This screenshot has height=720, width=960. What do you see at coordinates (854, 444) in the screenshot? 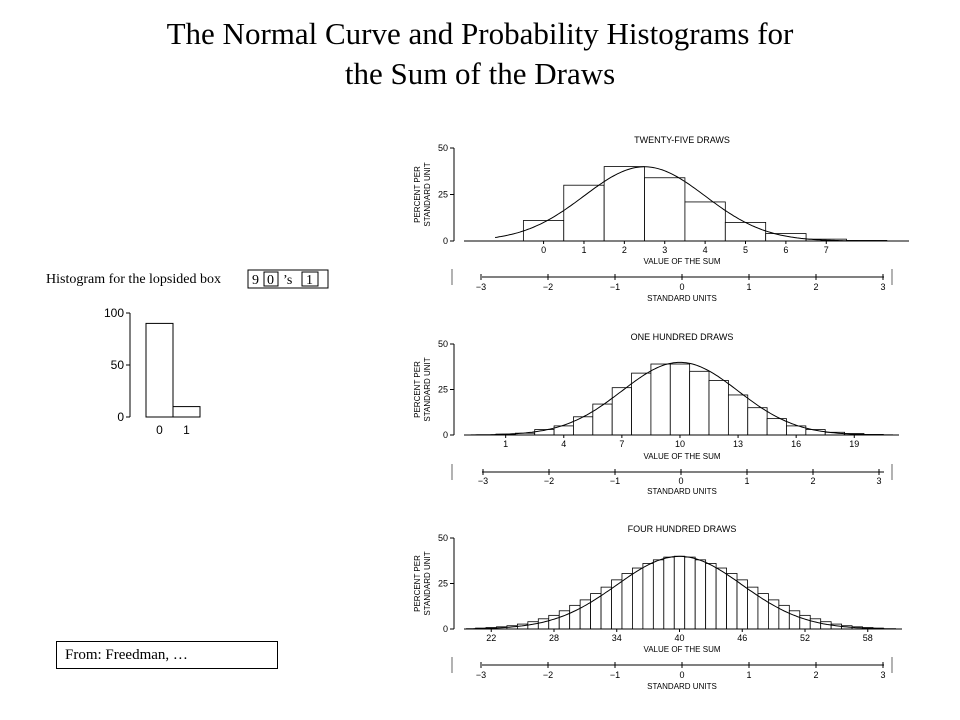
I see `sum-tick-label: 19` at bounding box center [854, 444].